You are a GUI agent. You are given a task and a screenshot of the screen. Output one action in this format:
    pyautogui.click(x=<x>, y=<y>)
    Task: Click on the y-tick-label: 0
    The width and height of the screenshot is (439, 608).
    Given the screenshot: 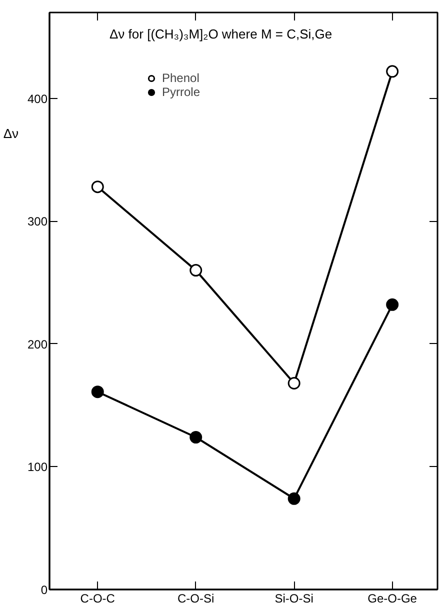 What is the action you would take?
    pyautogui.click(x=44, y=590)
    